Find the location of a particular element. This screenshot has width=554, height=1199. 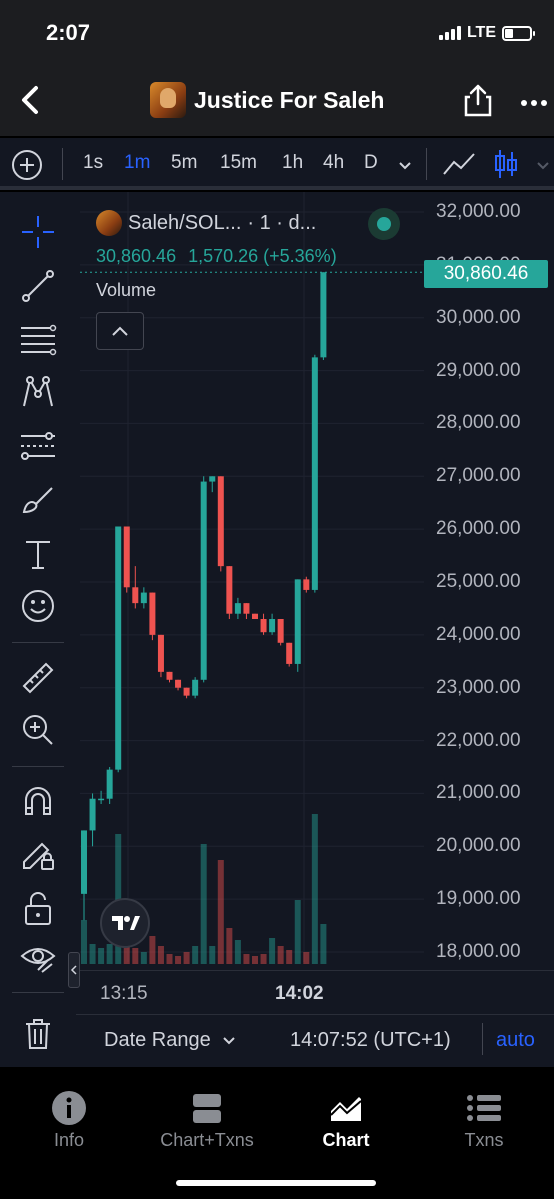

chevron-down-icon is located at coordinates (543, 166).